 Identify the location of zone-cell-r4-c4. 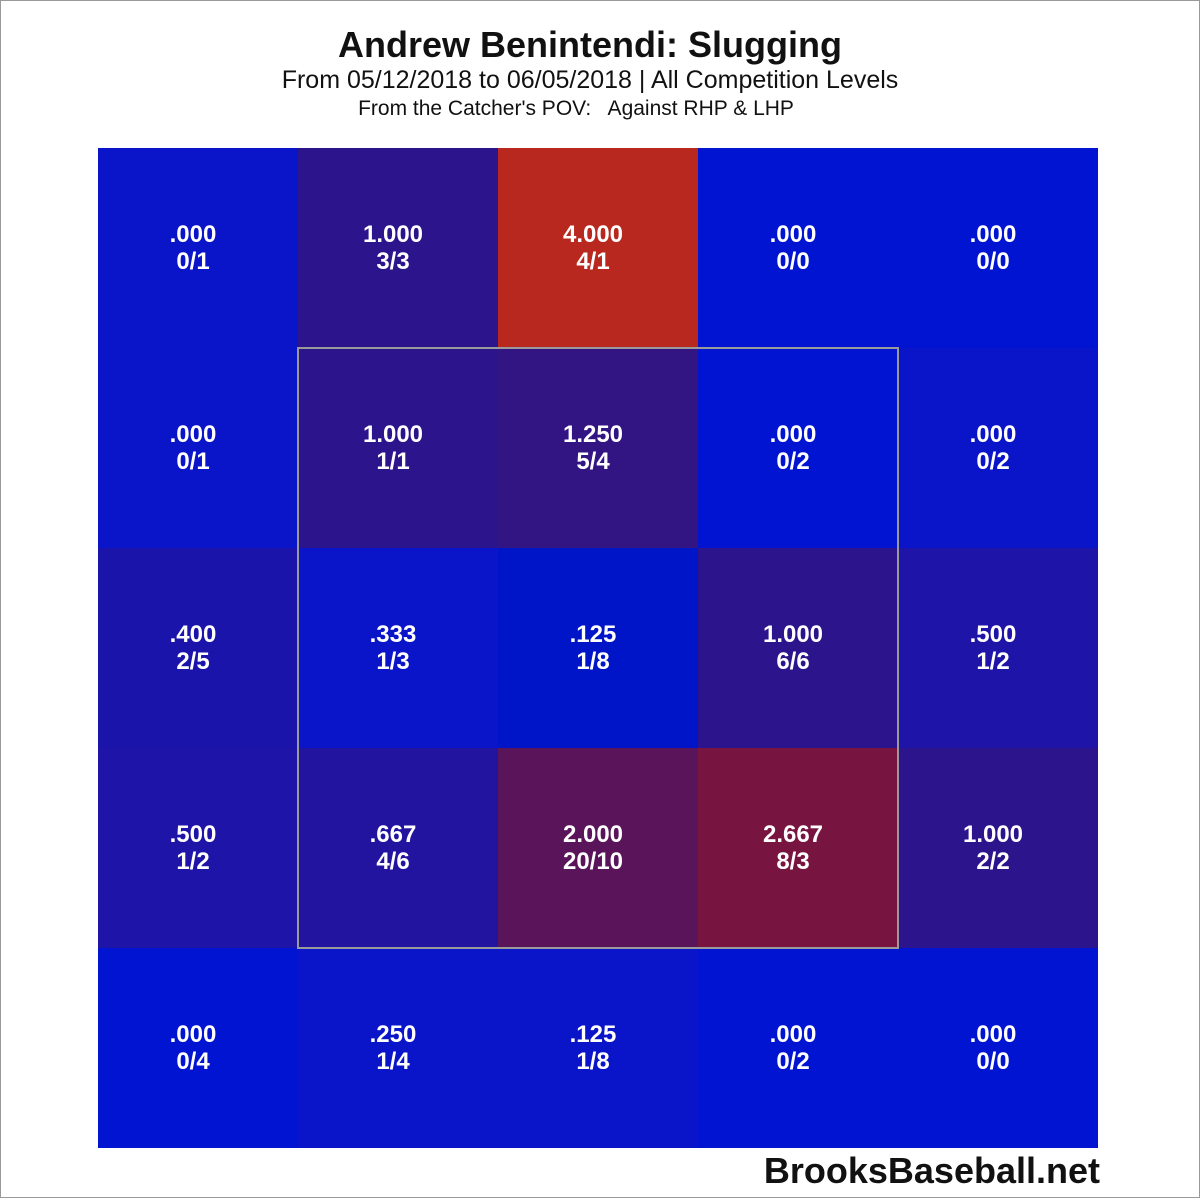
(798, 848).